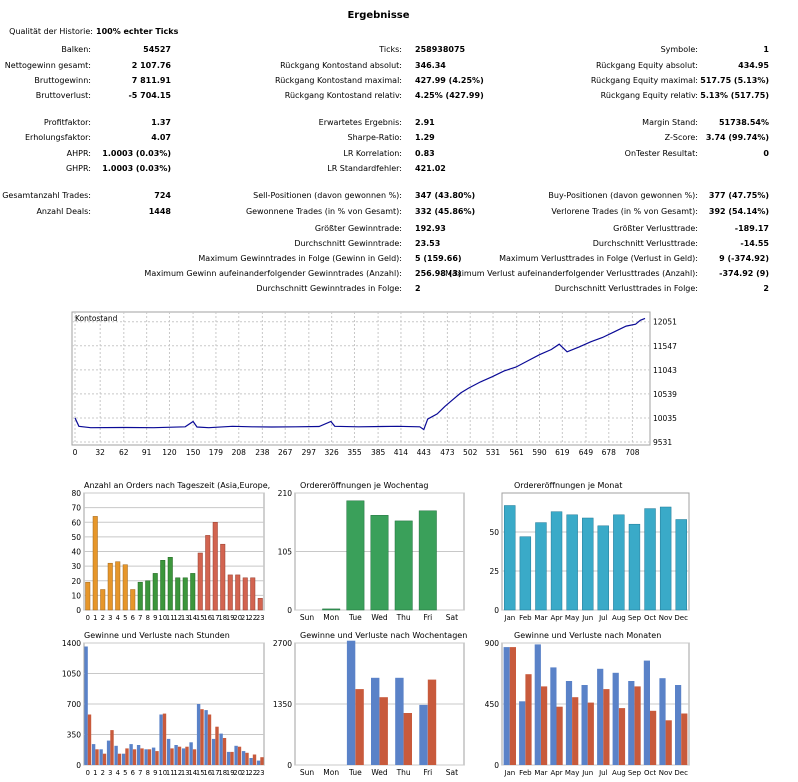  What do you see at coordinates (440, 49) in the screenshot?
I see `stat-value: 258938075` at bounding box center [440, 49].